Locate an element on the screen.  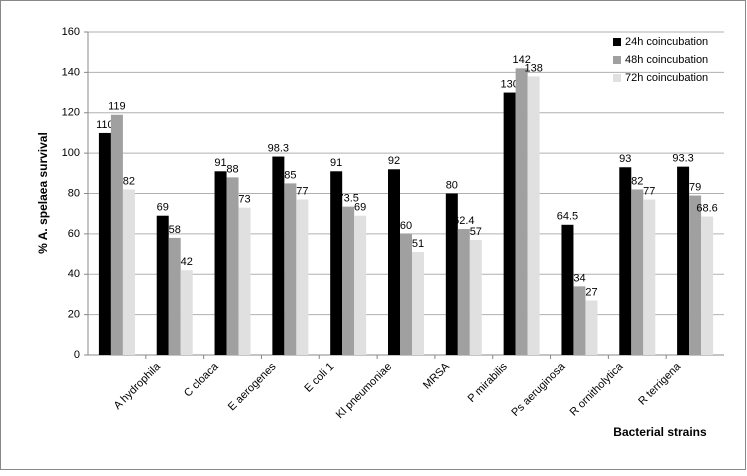
value-label: 68.6 is located at coordinates (706, 208).